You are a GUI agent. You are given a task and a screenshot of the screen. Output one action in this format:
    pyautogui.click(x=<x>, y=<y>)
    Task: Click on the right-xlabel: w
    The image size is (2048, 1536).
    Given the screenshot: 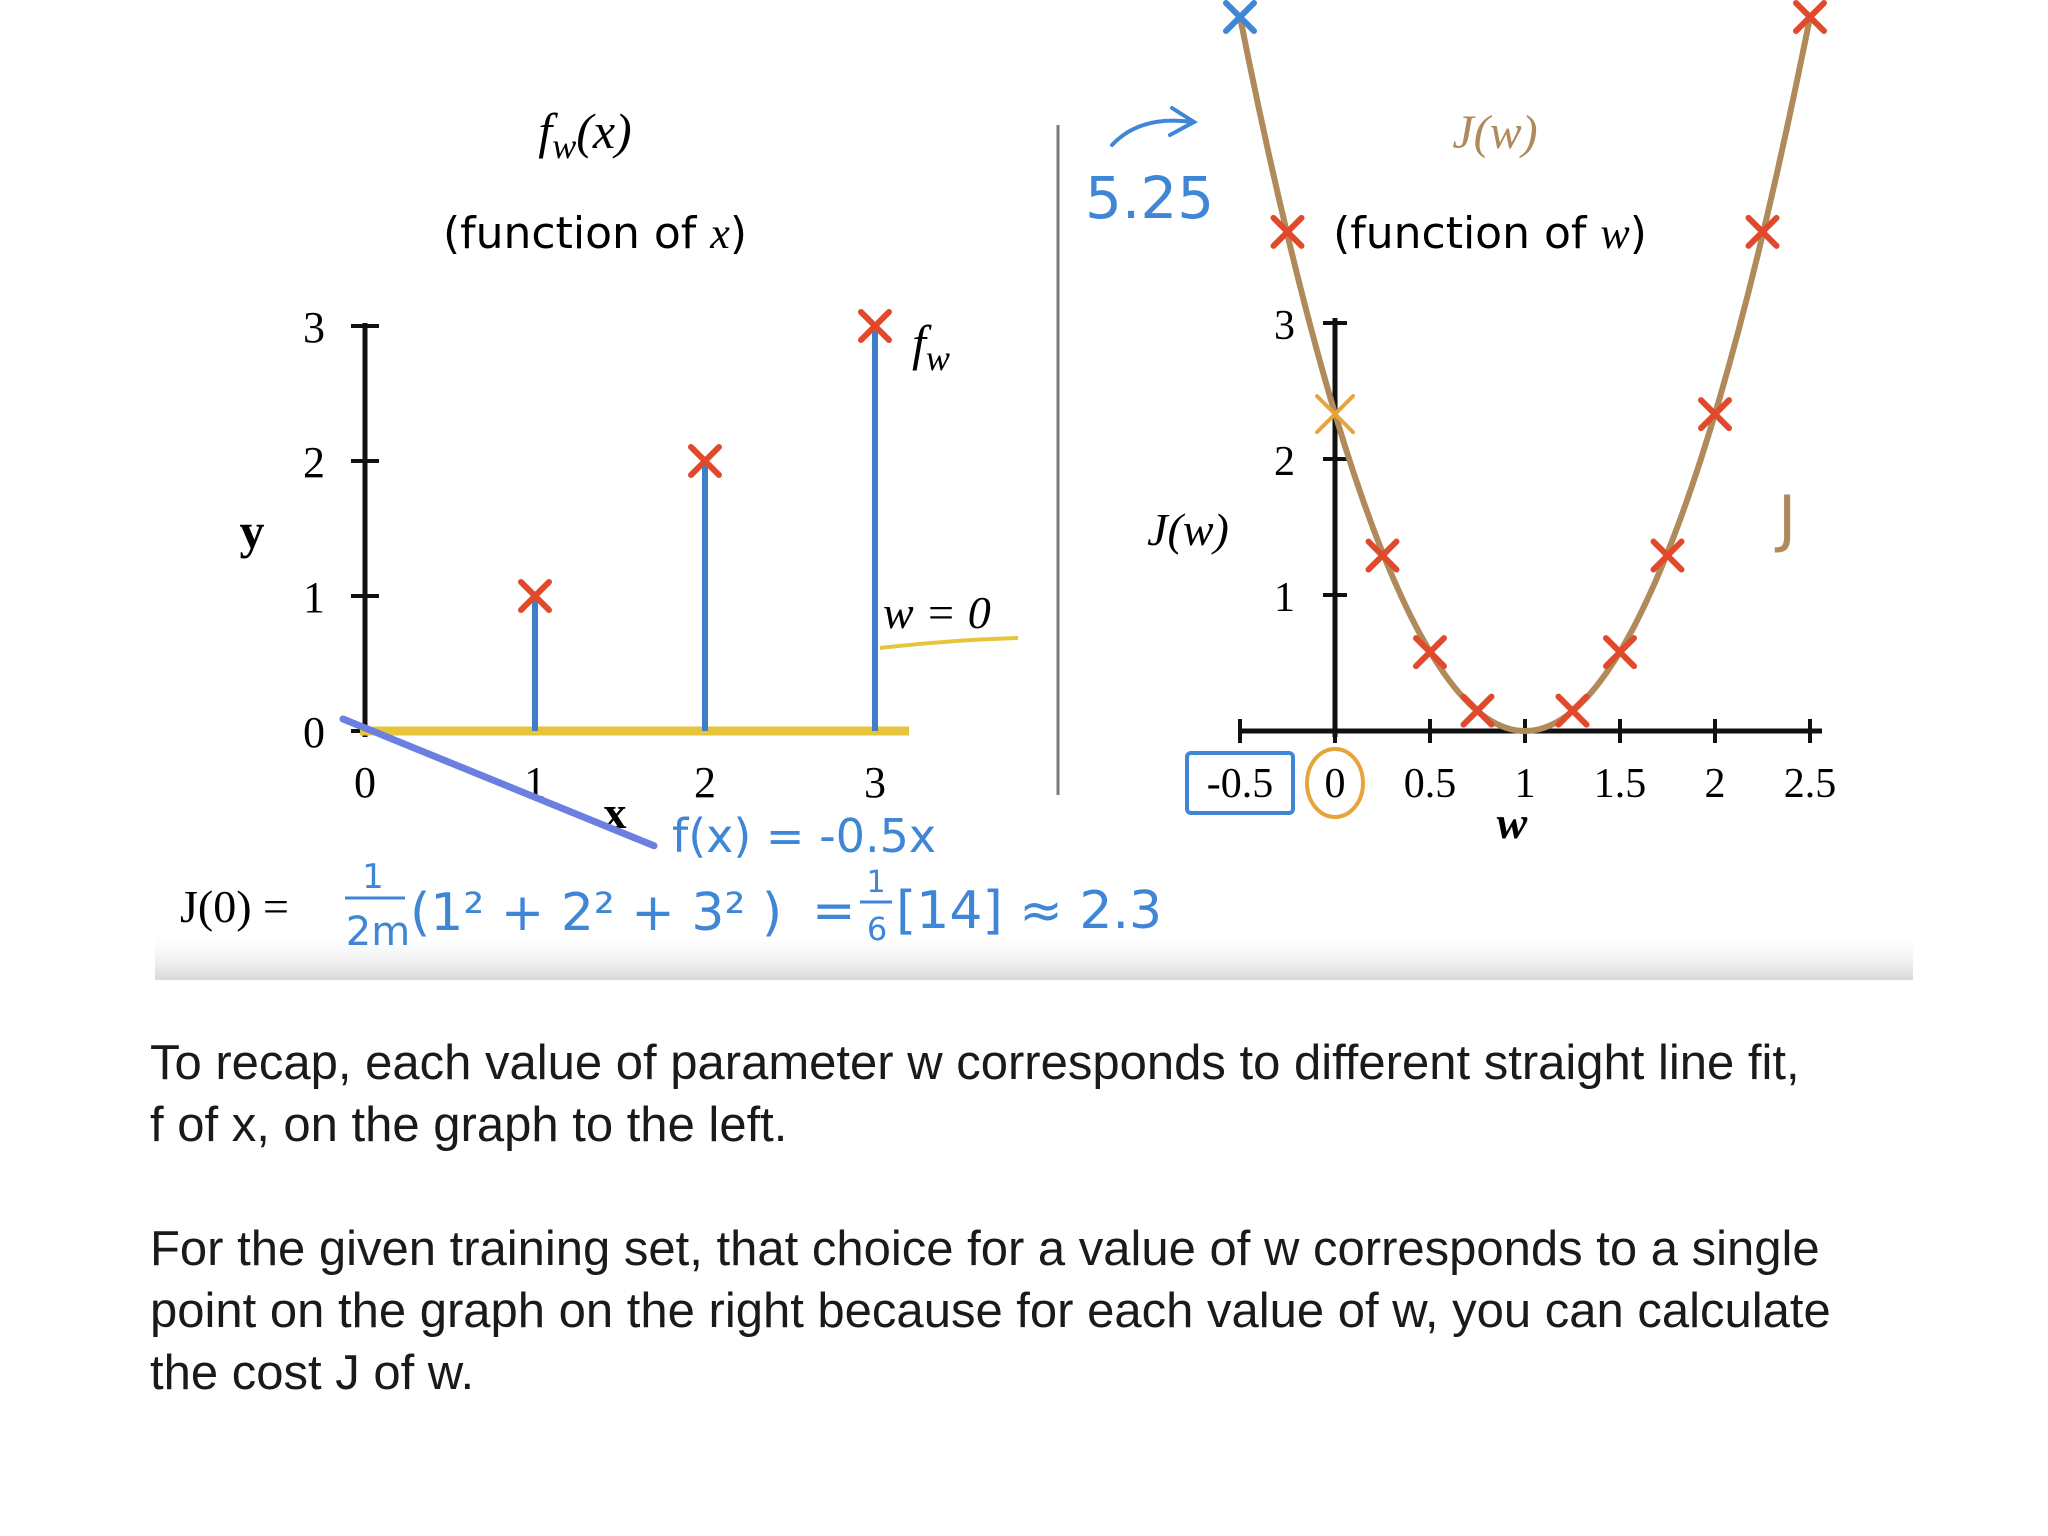 What is the action you would take?
    pyautogui.click(x=1512, y=822)
    